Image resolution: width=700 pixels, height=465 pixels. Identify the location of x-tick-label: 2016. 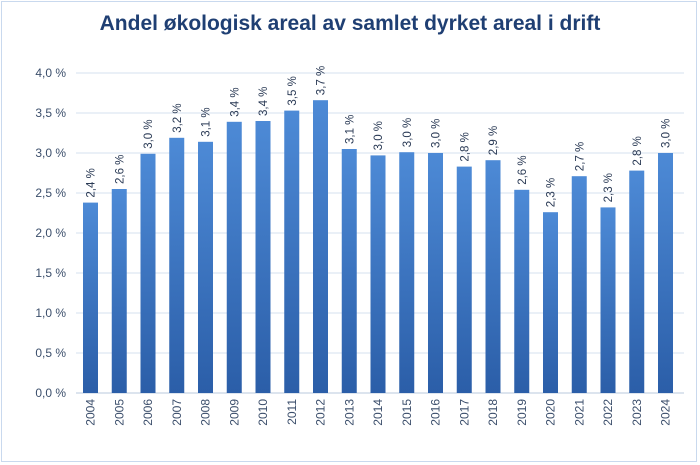
(436, 412).